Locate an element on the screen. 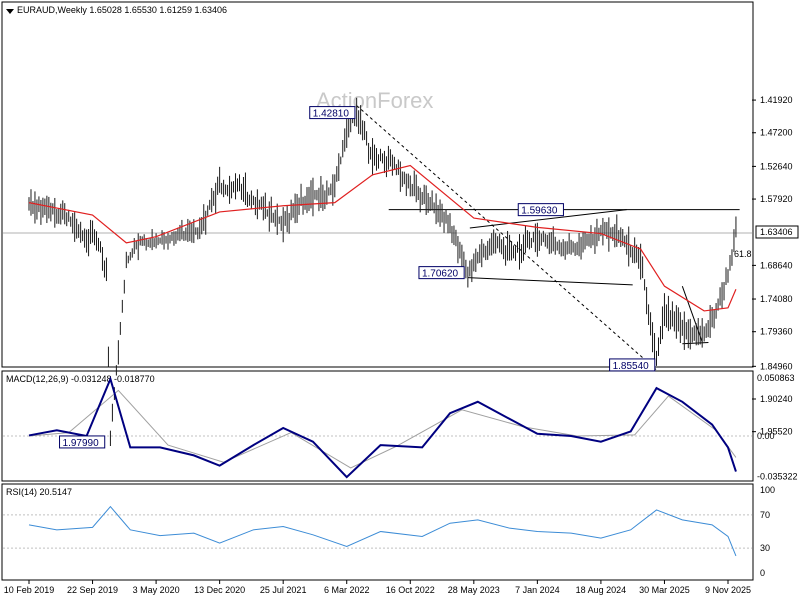  price-tick-label: 1.90240 is located at coordinates (776, 399).